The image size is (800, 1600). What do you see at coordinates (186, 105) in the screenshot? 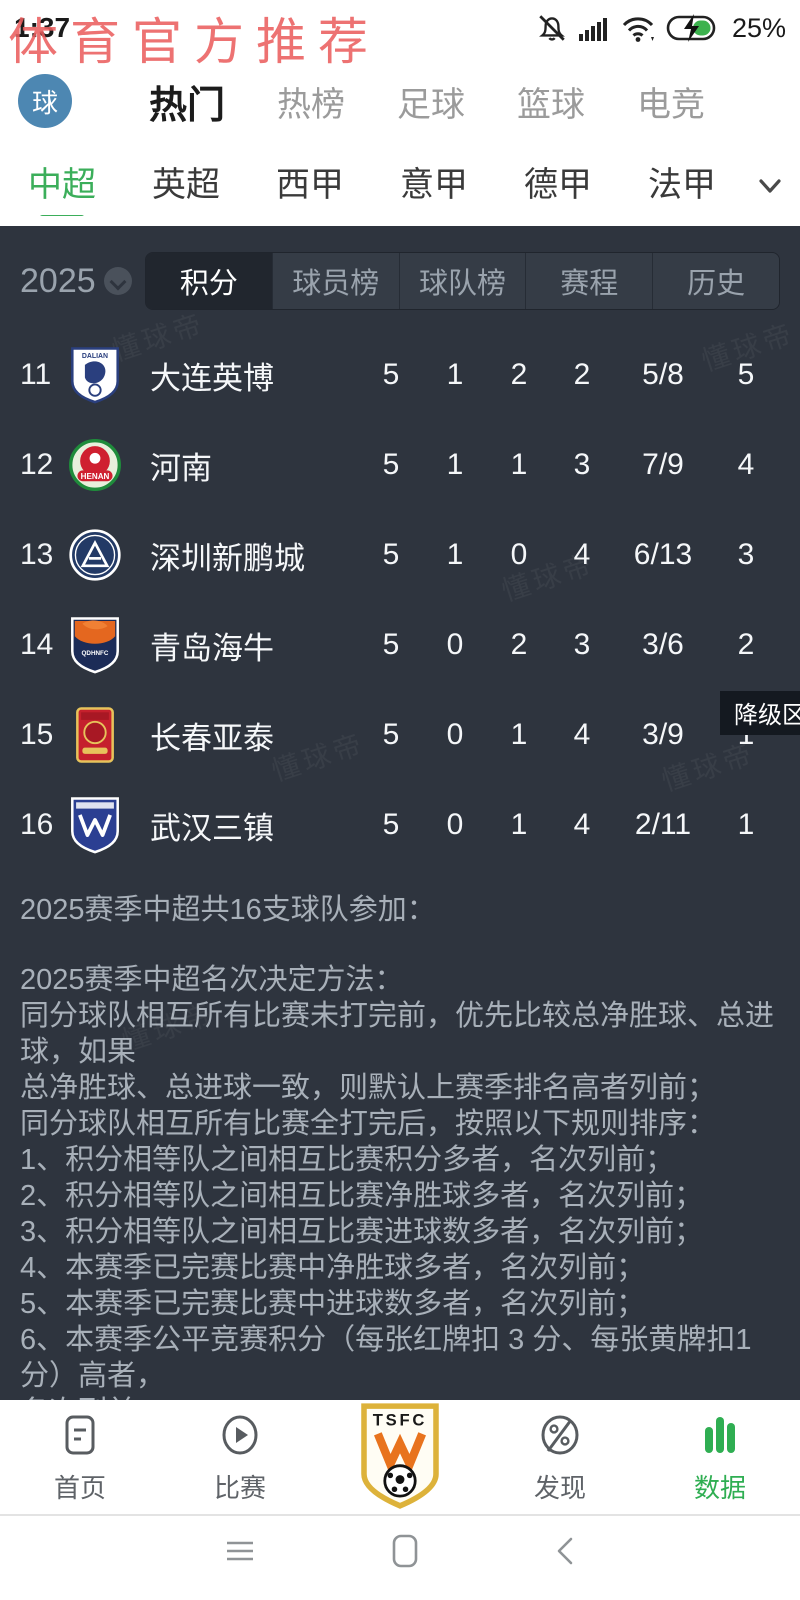
I see `tab-hot: 热门` at bounding box center [186, 105].